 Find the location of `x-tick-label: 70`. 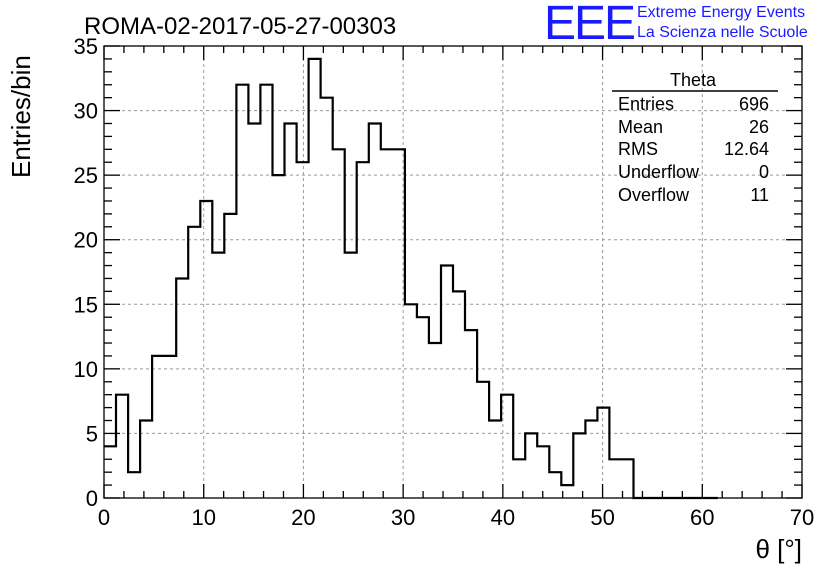

x-tick-label: 70 is located at coordinates (802, 517).